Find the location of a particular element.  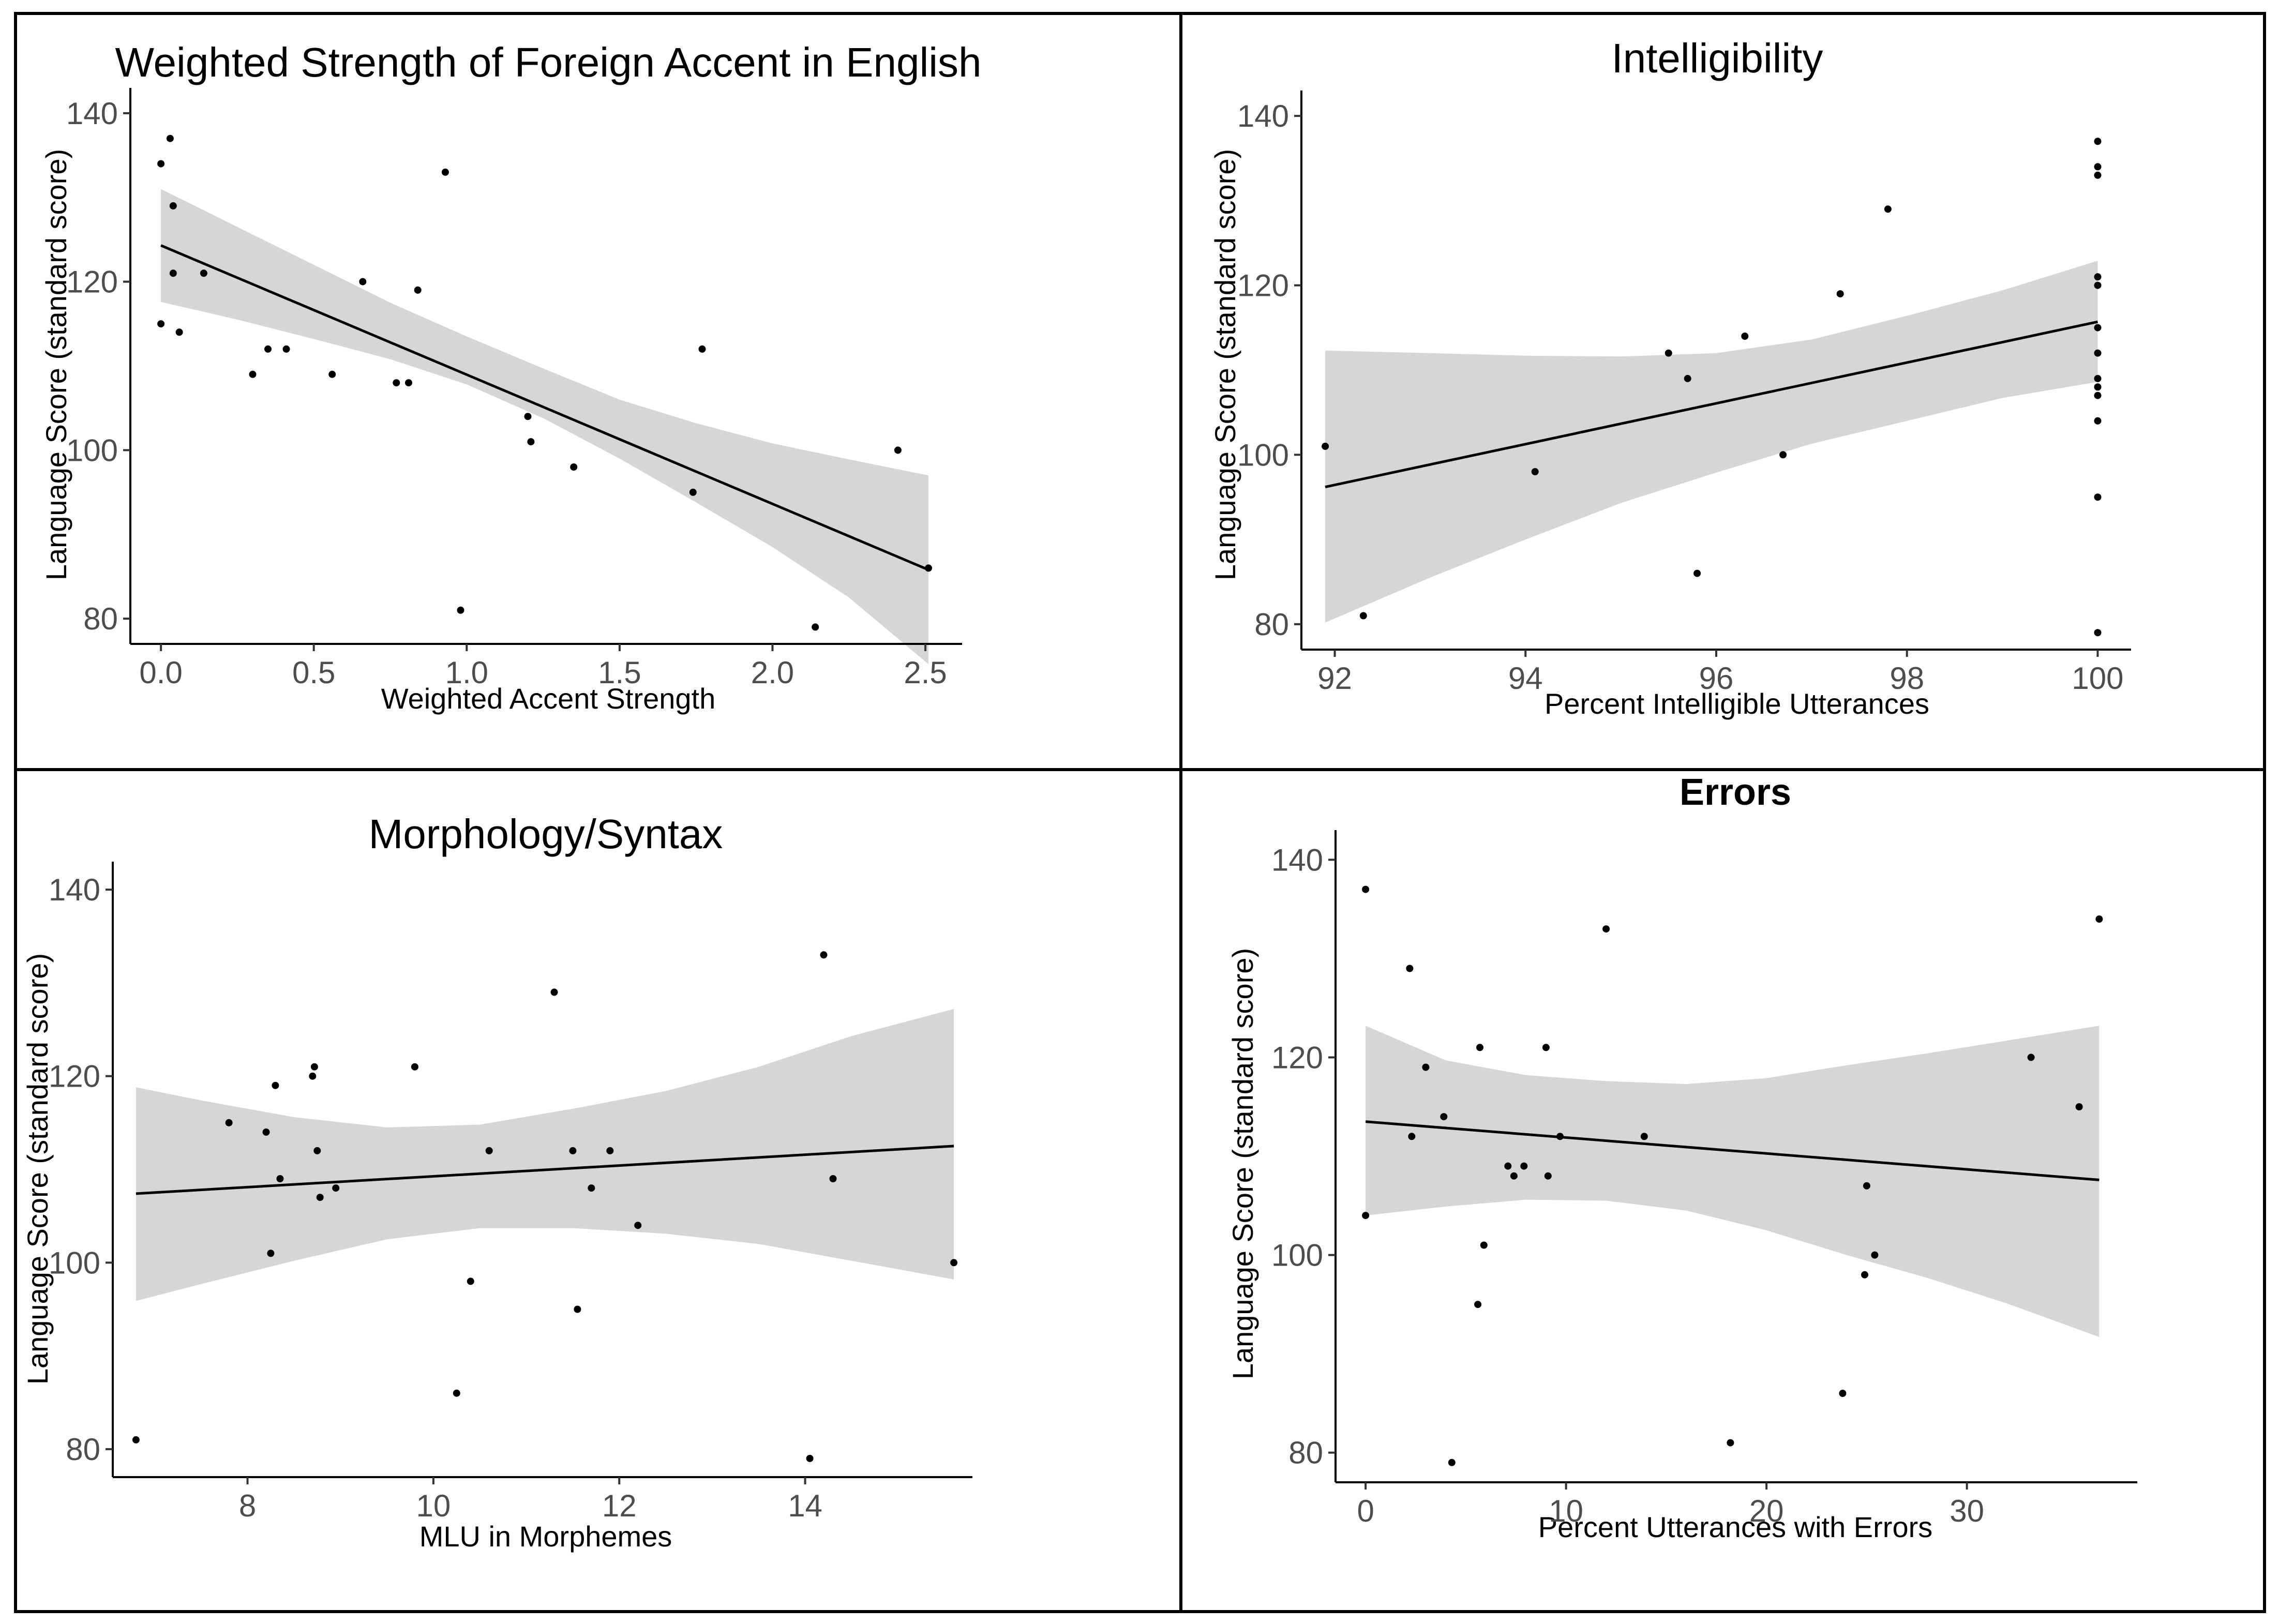

x-tick-label: 0 is located at coordinates (1366, 1511).